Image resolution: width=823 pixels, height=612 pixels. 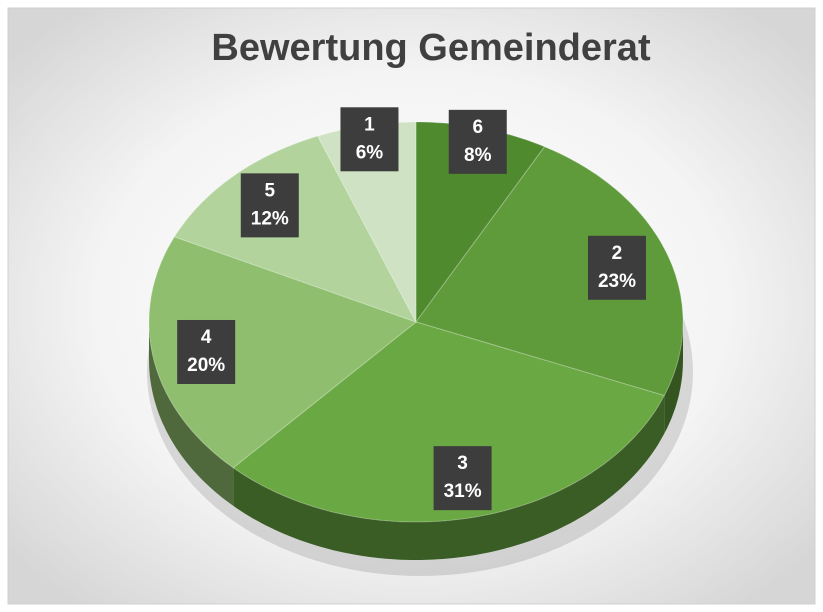 I want to click on data-label: 512%, so click(x=269, y=205).